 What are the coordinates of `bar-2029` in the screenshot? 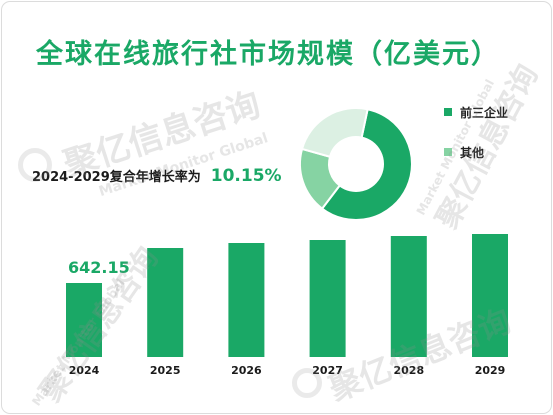 It's located at (490, 295).